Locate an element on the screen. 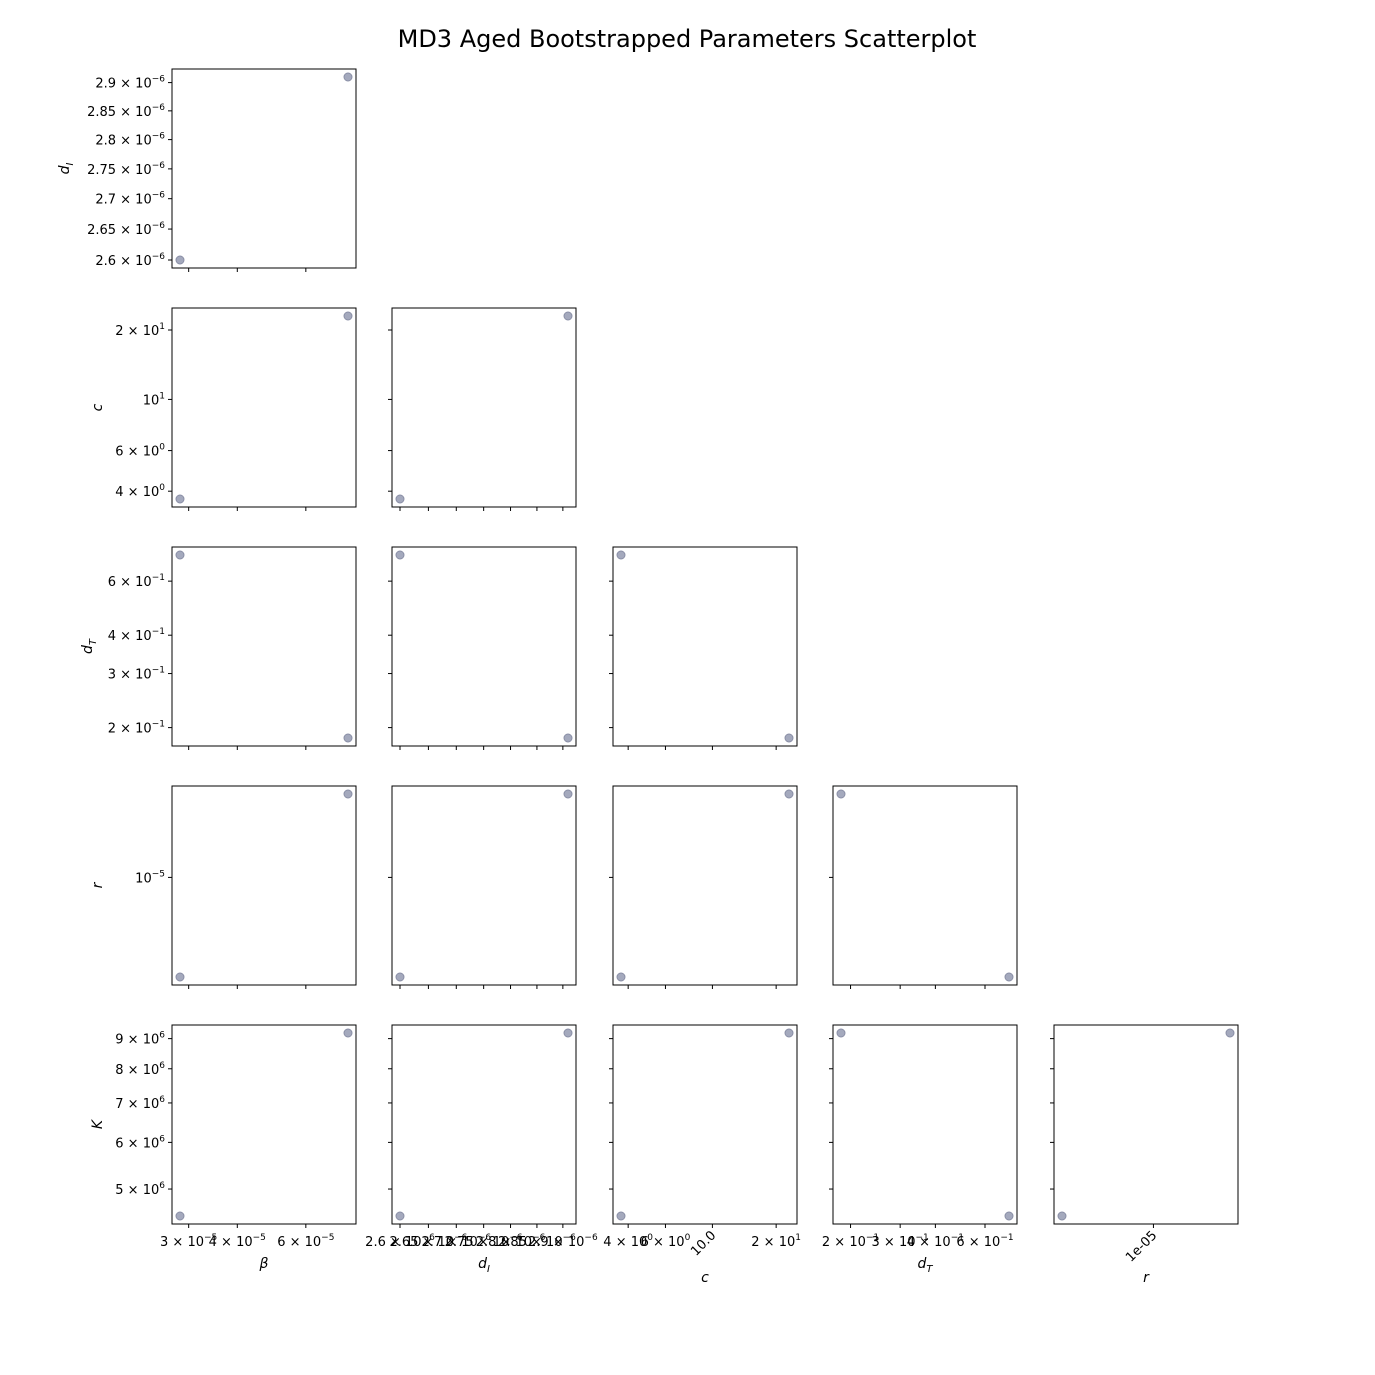 This screenshot has height=1375, width=1375. y-tick-label: 6 × 100 is located at coordinates (140, 451).